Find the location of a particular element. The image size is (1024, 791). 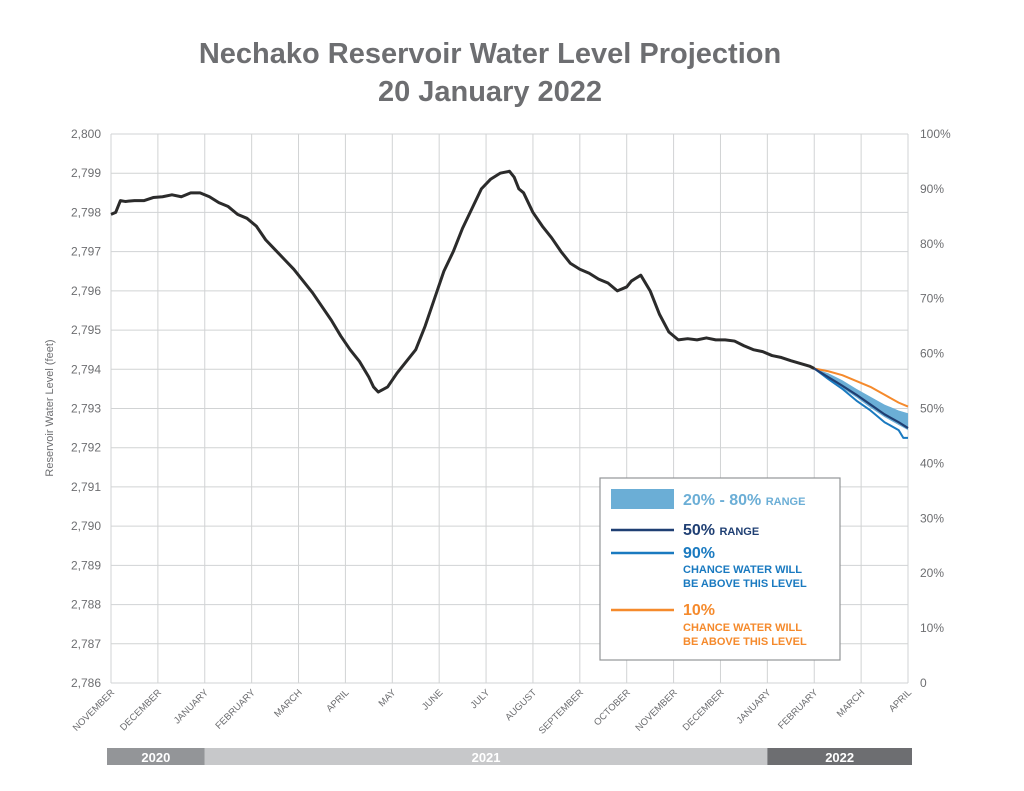

y-tick-label: 2,796 is located at coordinates (86, 291).